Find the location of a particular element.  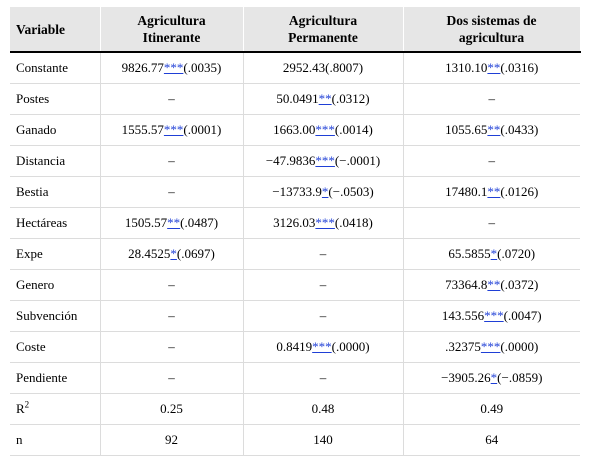

value-cell: 0.25 is located at coordinates (172, 409).